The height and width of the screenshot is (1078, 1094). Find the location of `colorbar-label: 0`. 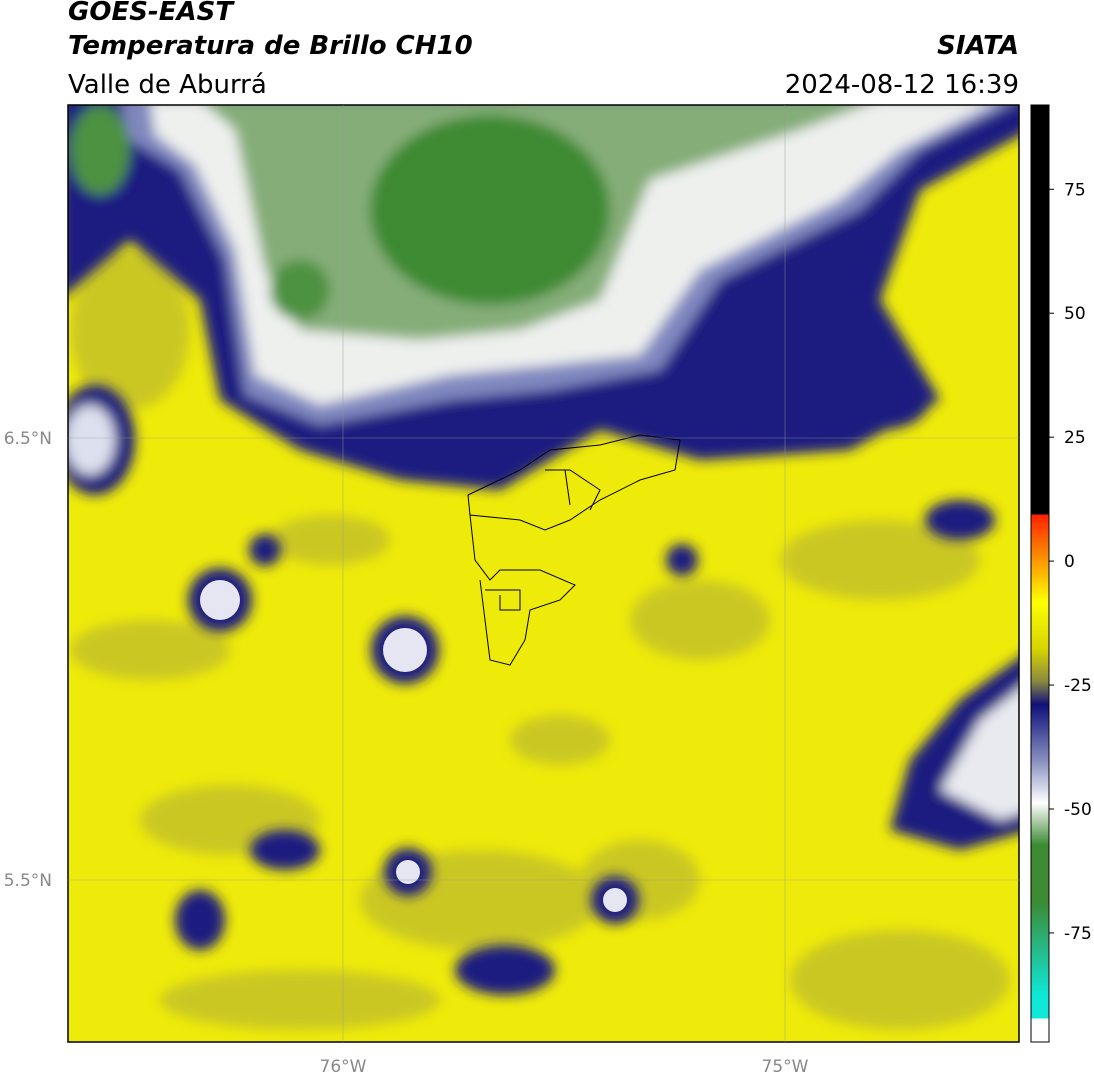

colorbar-label: 0 is located at coordinates (1069, 562).